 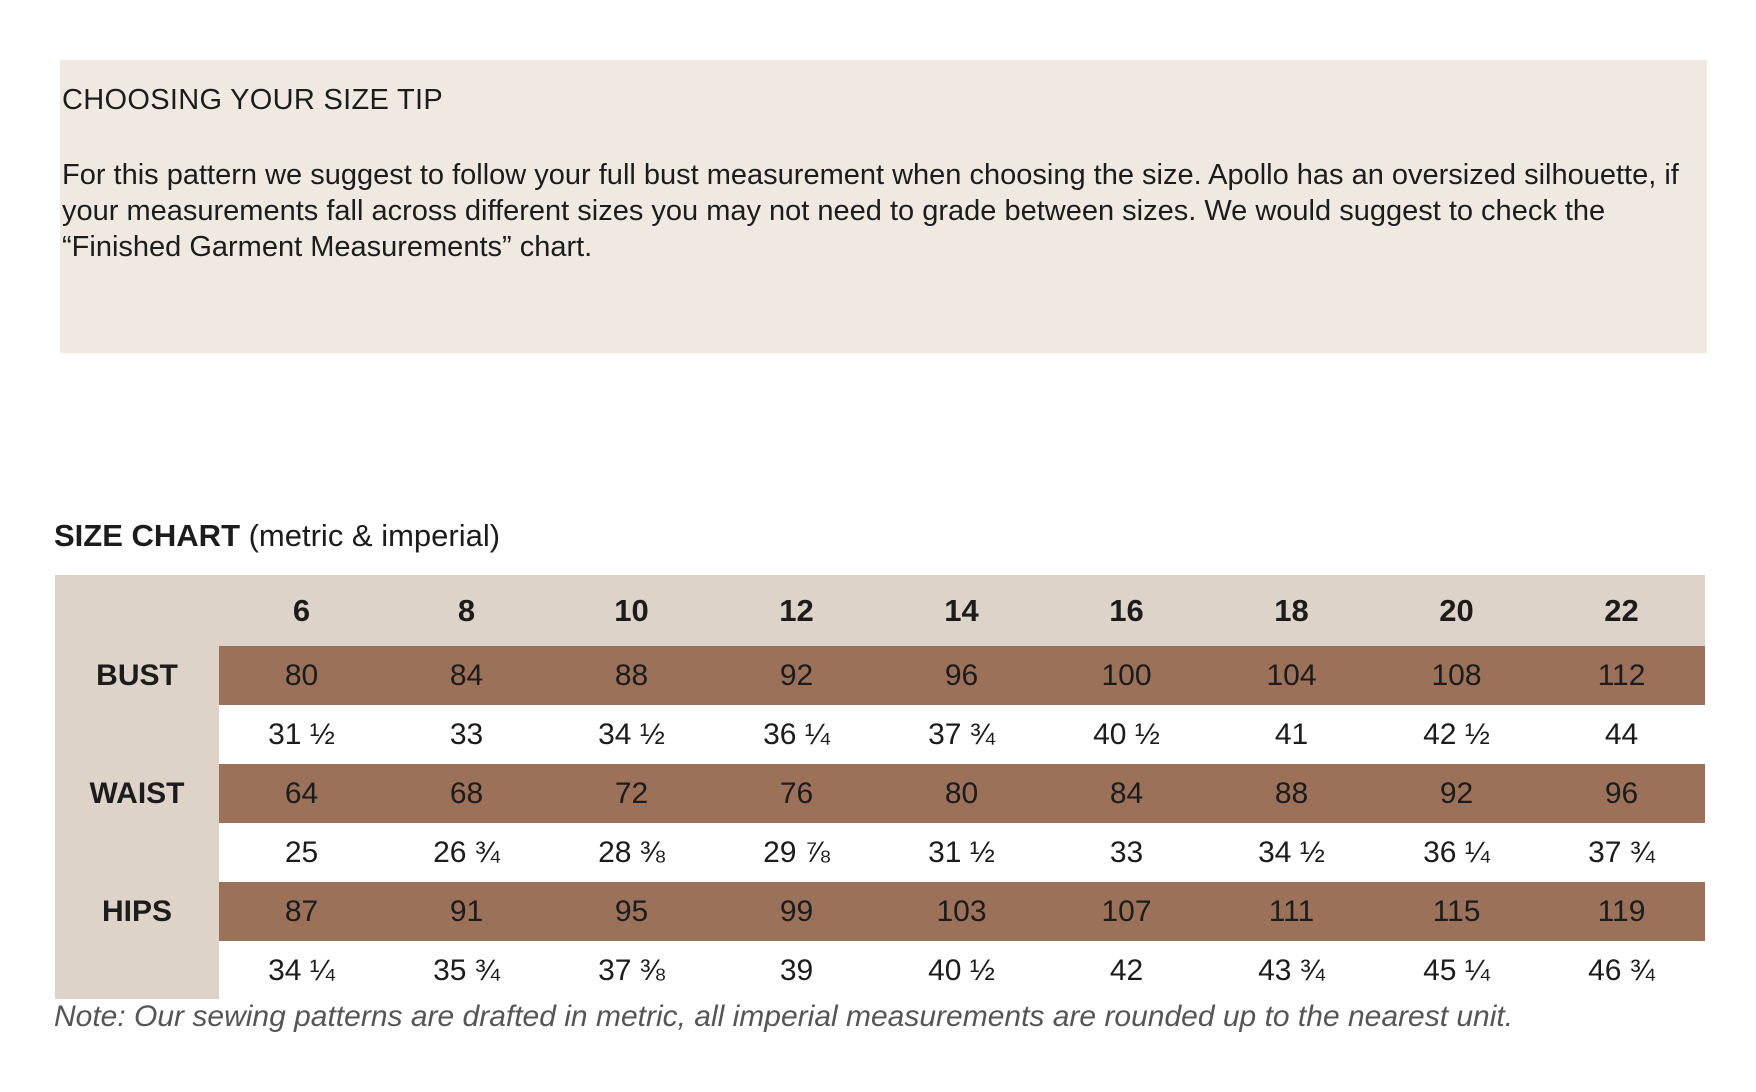 What do you see at coordinates (137, 793) in the screenshot?
I see `row-label-waist: WAIST` at bounding box center [137, 793].